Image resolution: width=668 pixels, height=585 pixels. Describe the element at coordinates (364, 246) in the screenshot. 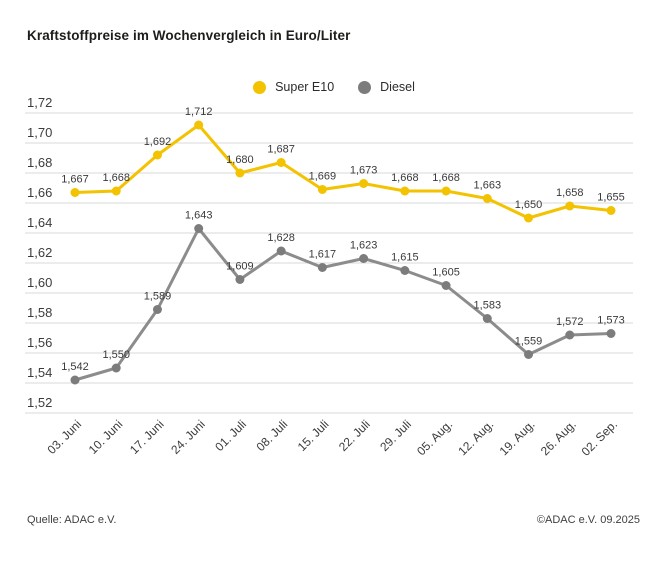

I see `data-point-value-label: 1,623` at that location.